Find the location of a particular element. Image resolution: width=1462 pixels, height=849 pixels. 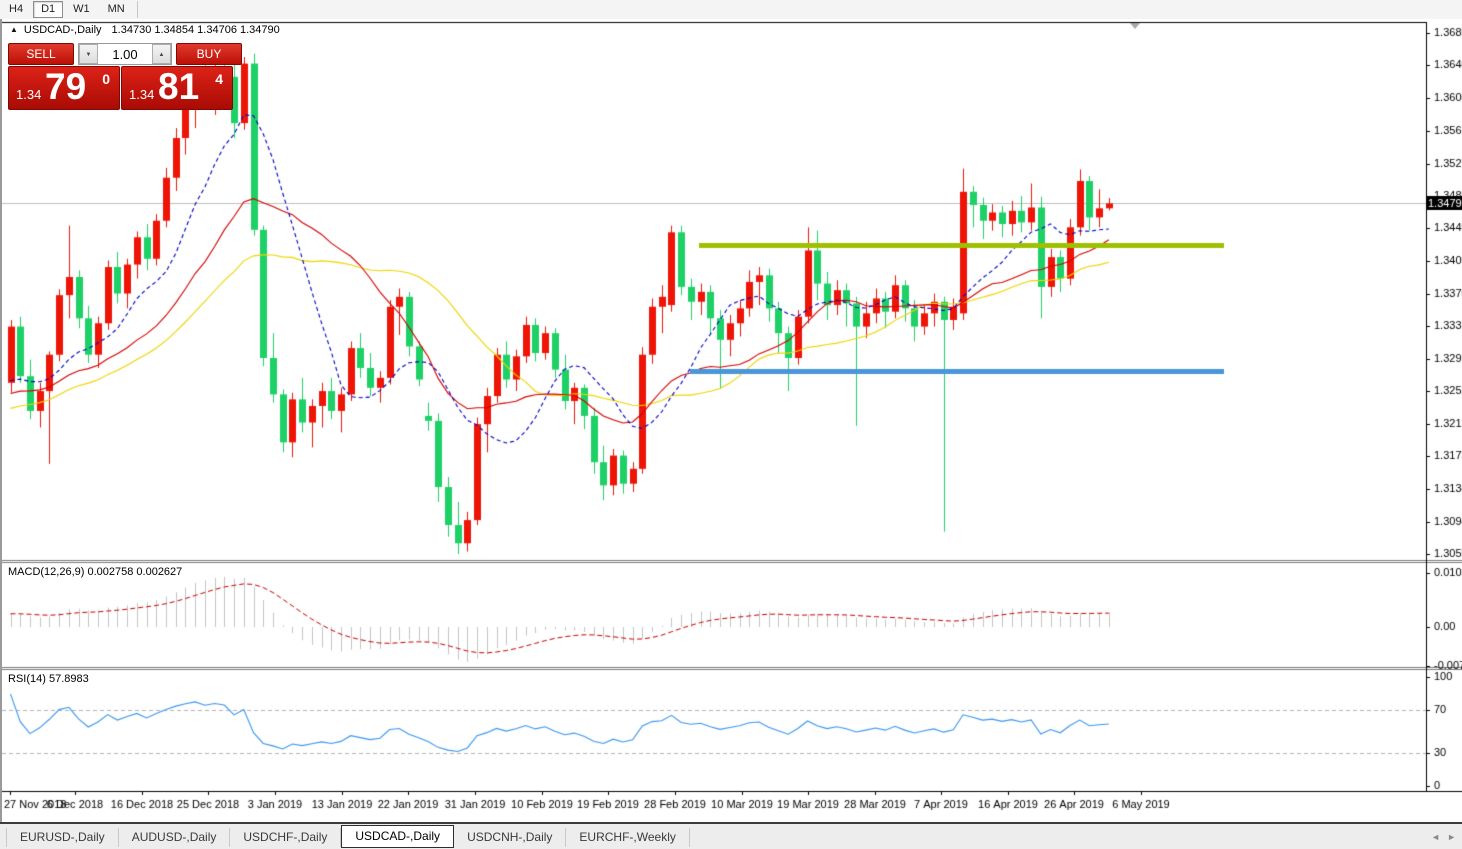

volume-increase-icon: ▲ is located at coordinates (161, 54).